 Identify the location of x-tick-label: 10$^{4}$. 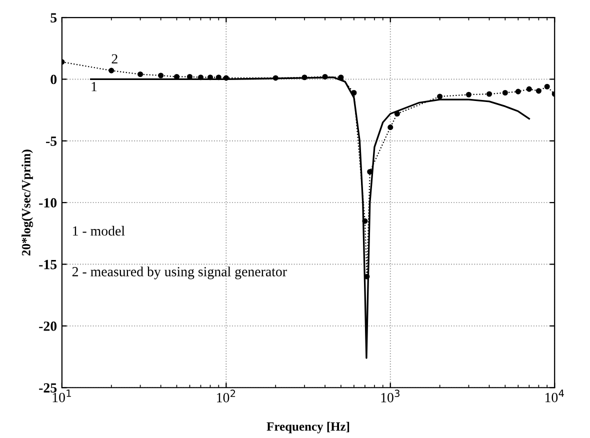
(554, 396).